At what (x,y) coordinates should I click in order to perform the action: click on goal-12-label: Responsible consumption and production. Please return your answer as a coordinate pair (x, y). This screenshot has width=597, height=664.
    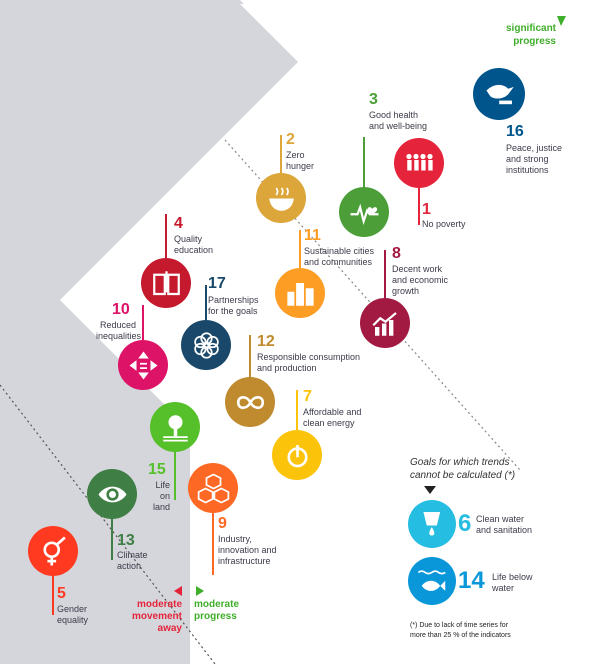
    Looking at the image, I should click on (308, 363).